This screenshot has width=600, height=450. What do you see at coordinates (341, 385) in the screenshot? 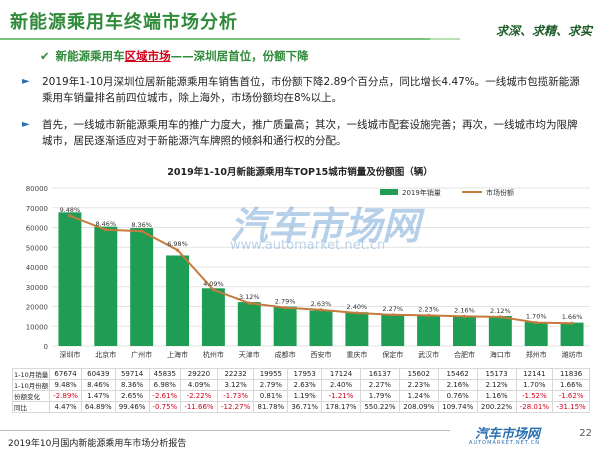
I see `table-cell: 2.40%` at bounding box center [341, 385].